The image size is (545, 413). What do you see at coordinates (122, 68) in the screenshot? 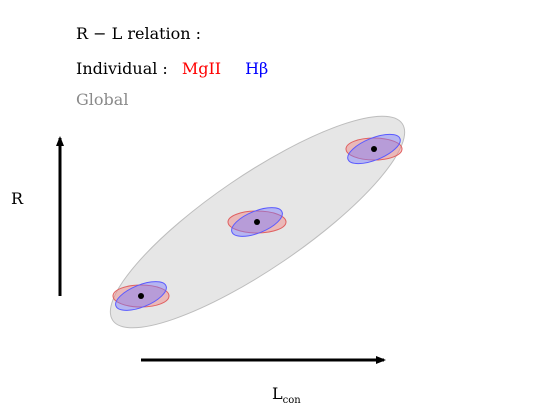
I see `legend-individual-label: Individual :` at bounding box center [122, 68].